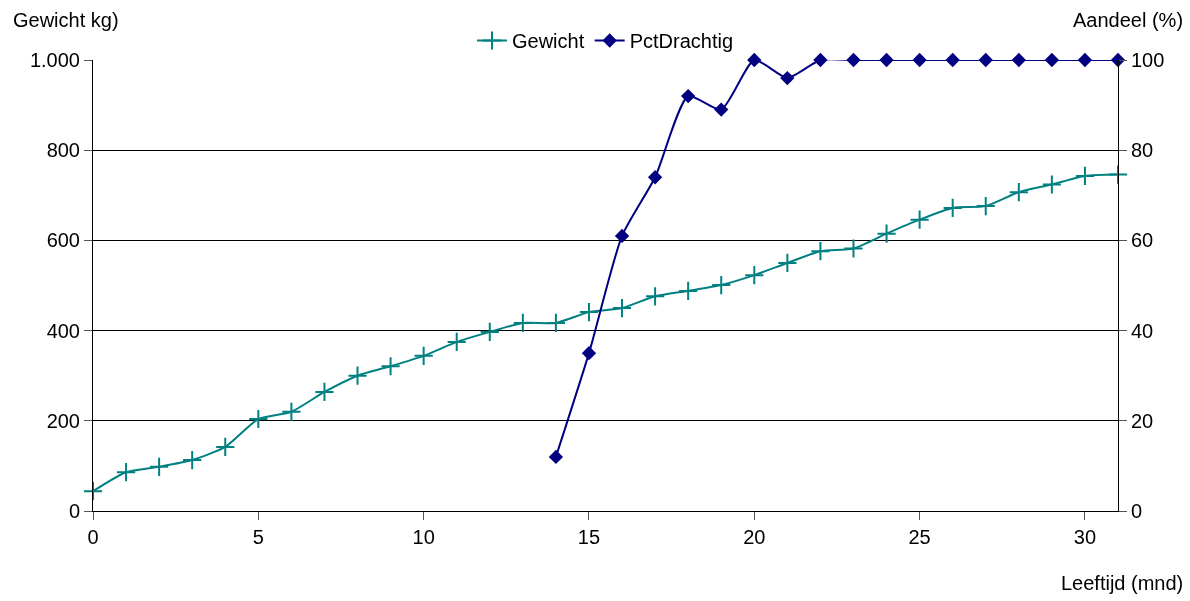 The image size is (1190, 601). Describe the element at coordinates (63, 420) in the screenshot. I see `y-tick-label: 200` at that location.